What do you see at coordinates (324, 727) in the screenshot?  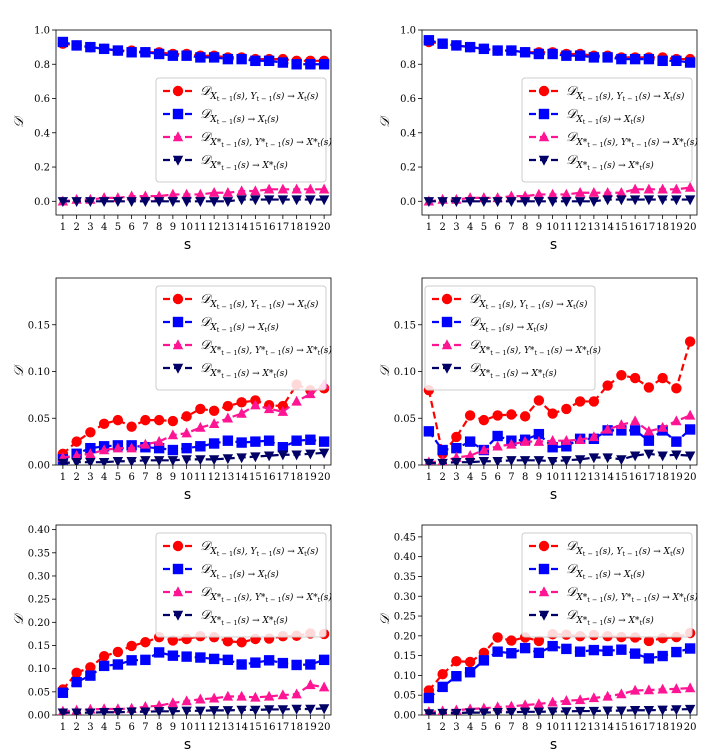 I see `x-tick-label: 20` at bounding box center [324, 727].